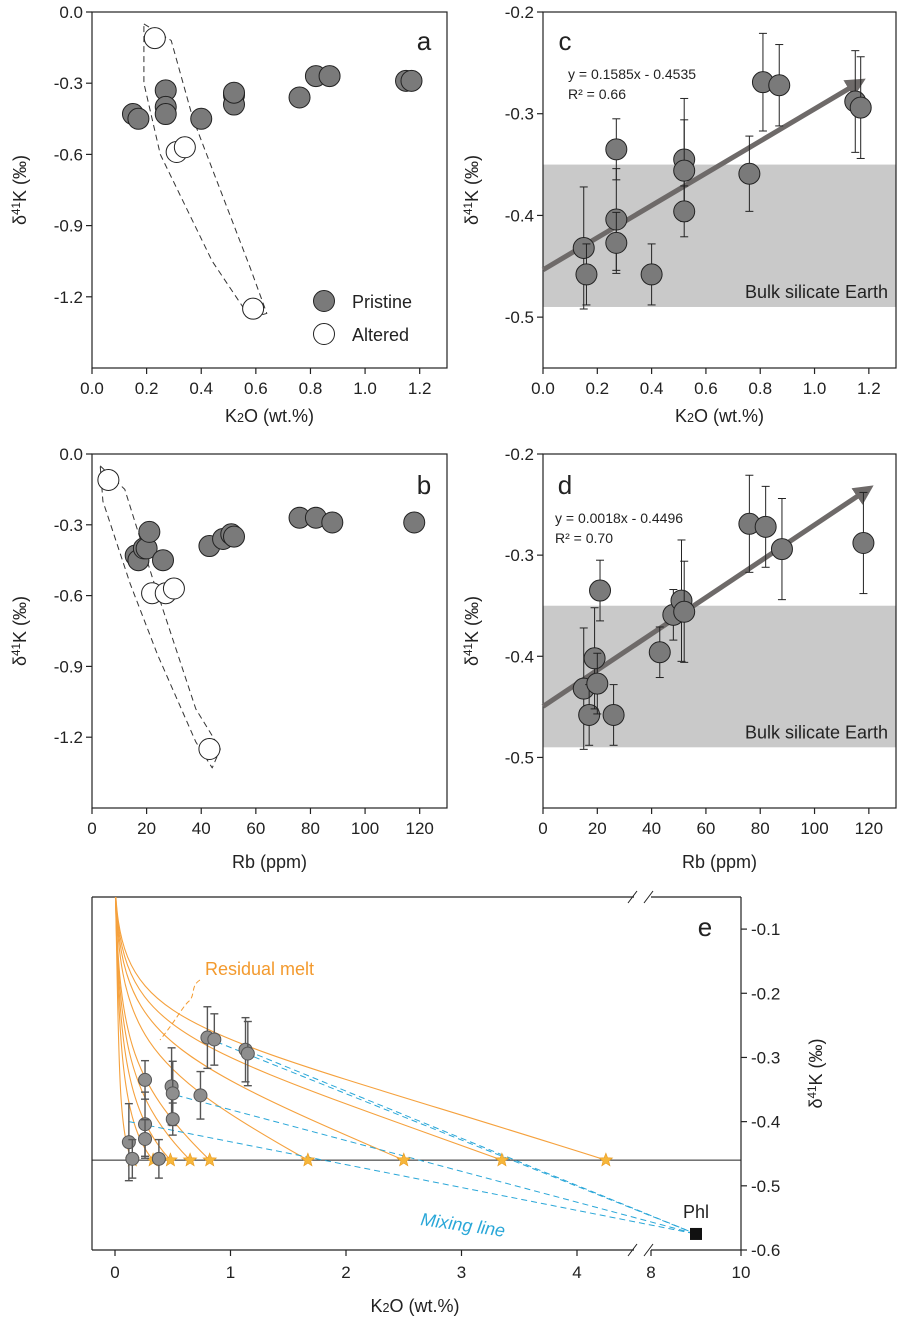 The width and height of the screenshot is (897, 1319). Describe the element at coordinates (696, 1212) in the screenshot. I see `phl-label: Phl` at that location.